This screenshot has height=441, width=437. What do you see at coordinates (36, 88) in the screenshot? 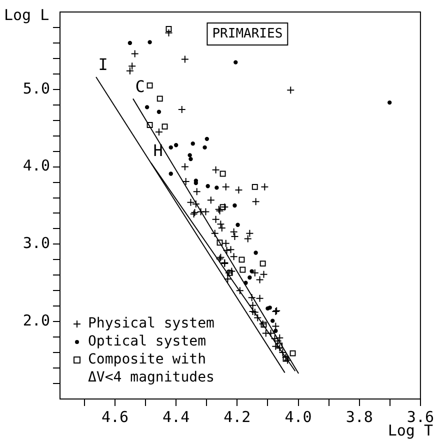
I see `y-tick-label: 5.0` at bounding box center [36, 88].